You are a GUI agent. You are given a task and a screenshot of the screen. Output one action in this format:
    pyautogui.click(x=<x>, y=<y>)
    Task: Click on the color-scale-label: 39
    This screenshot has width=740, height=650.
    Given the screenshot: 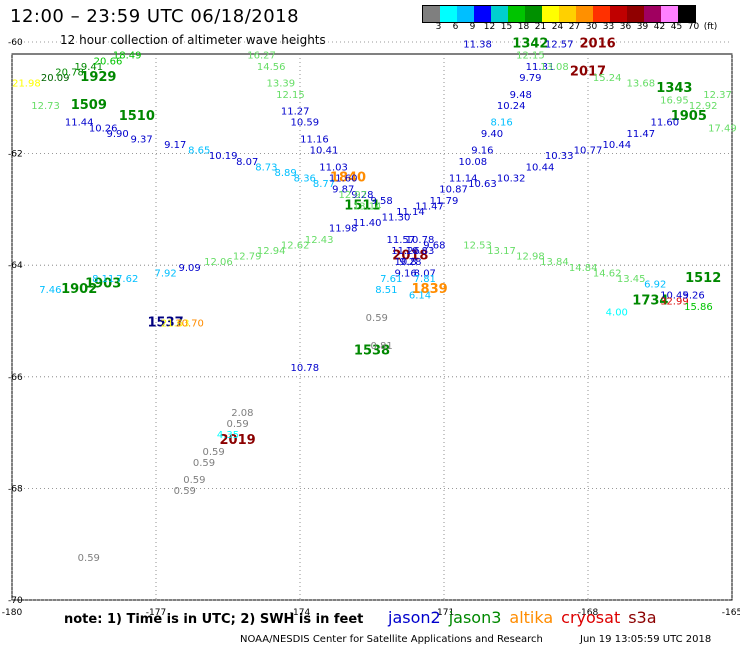 What is the action you would take?
    pyautogui.click(x=642, y=27)
    